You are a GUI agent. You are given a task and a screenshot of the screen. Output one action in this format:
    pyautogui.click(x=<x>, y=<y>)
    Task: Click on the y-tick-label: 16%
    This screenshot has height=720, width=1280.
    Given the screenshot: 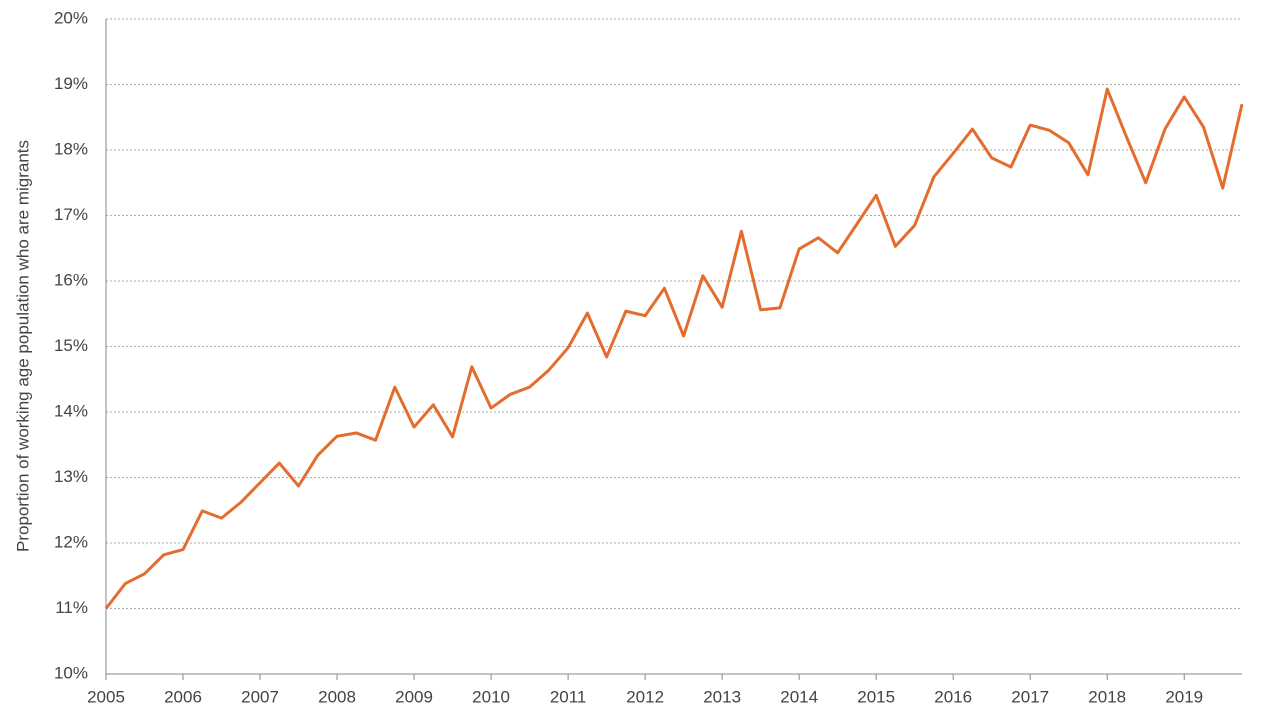 What is the action you would take?
    pyautogui.click(x=71, y=279)
    